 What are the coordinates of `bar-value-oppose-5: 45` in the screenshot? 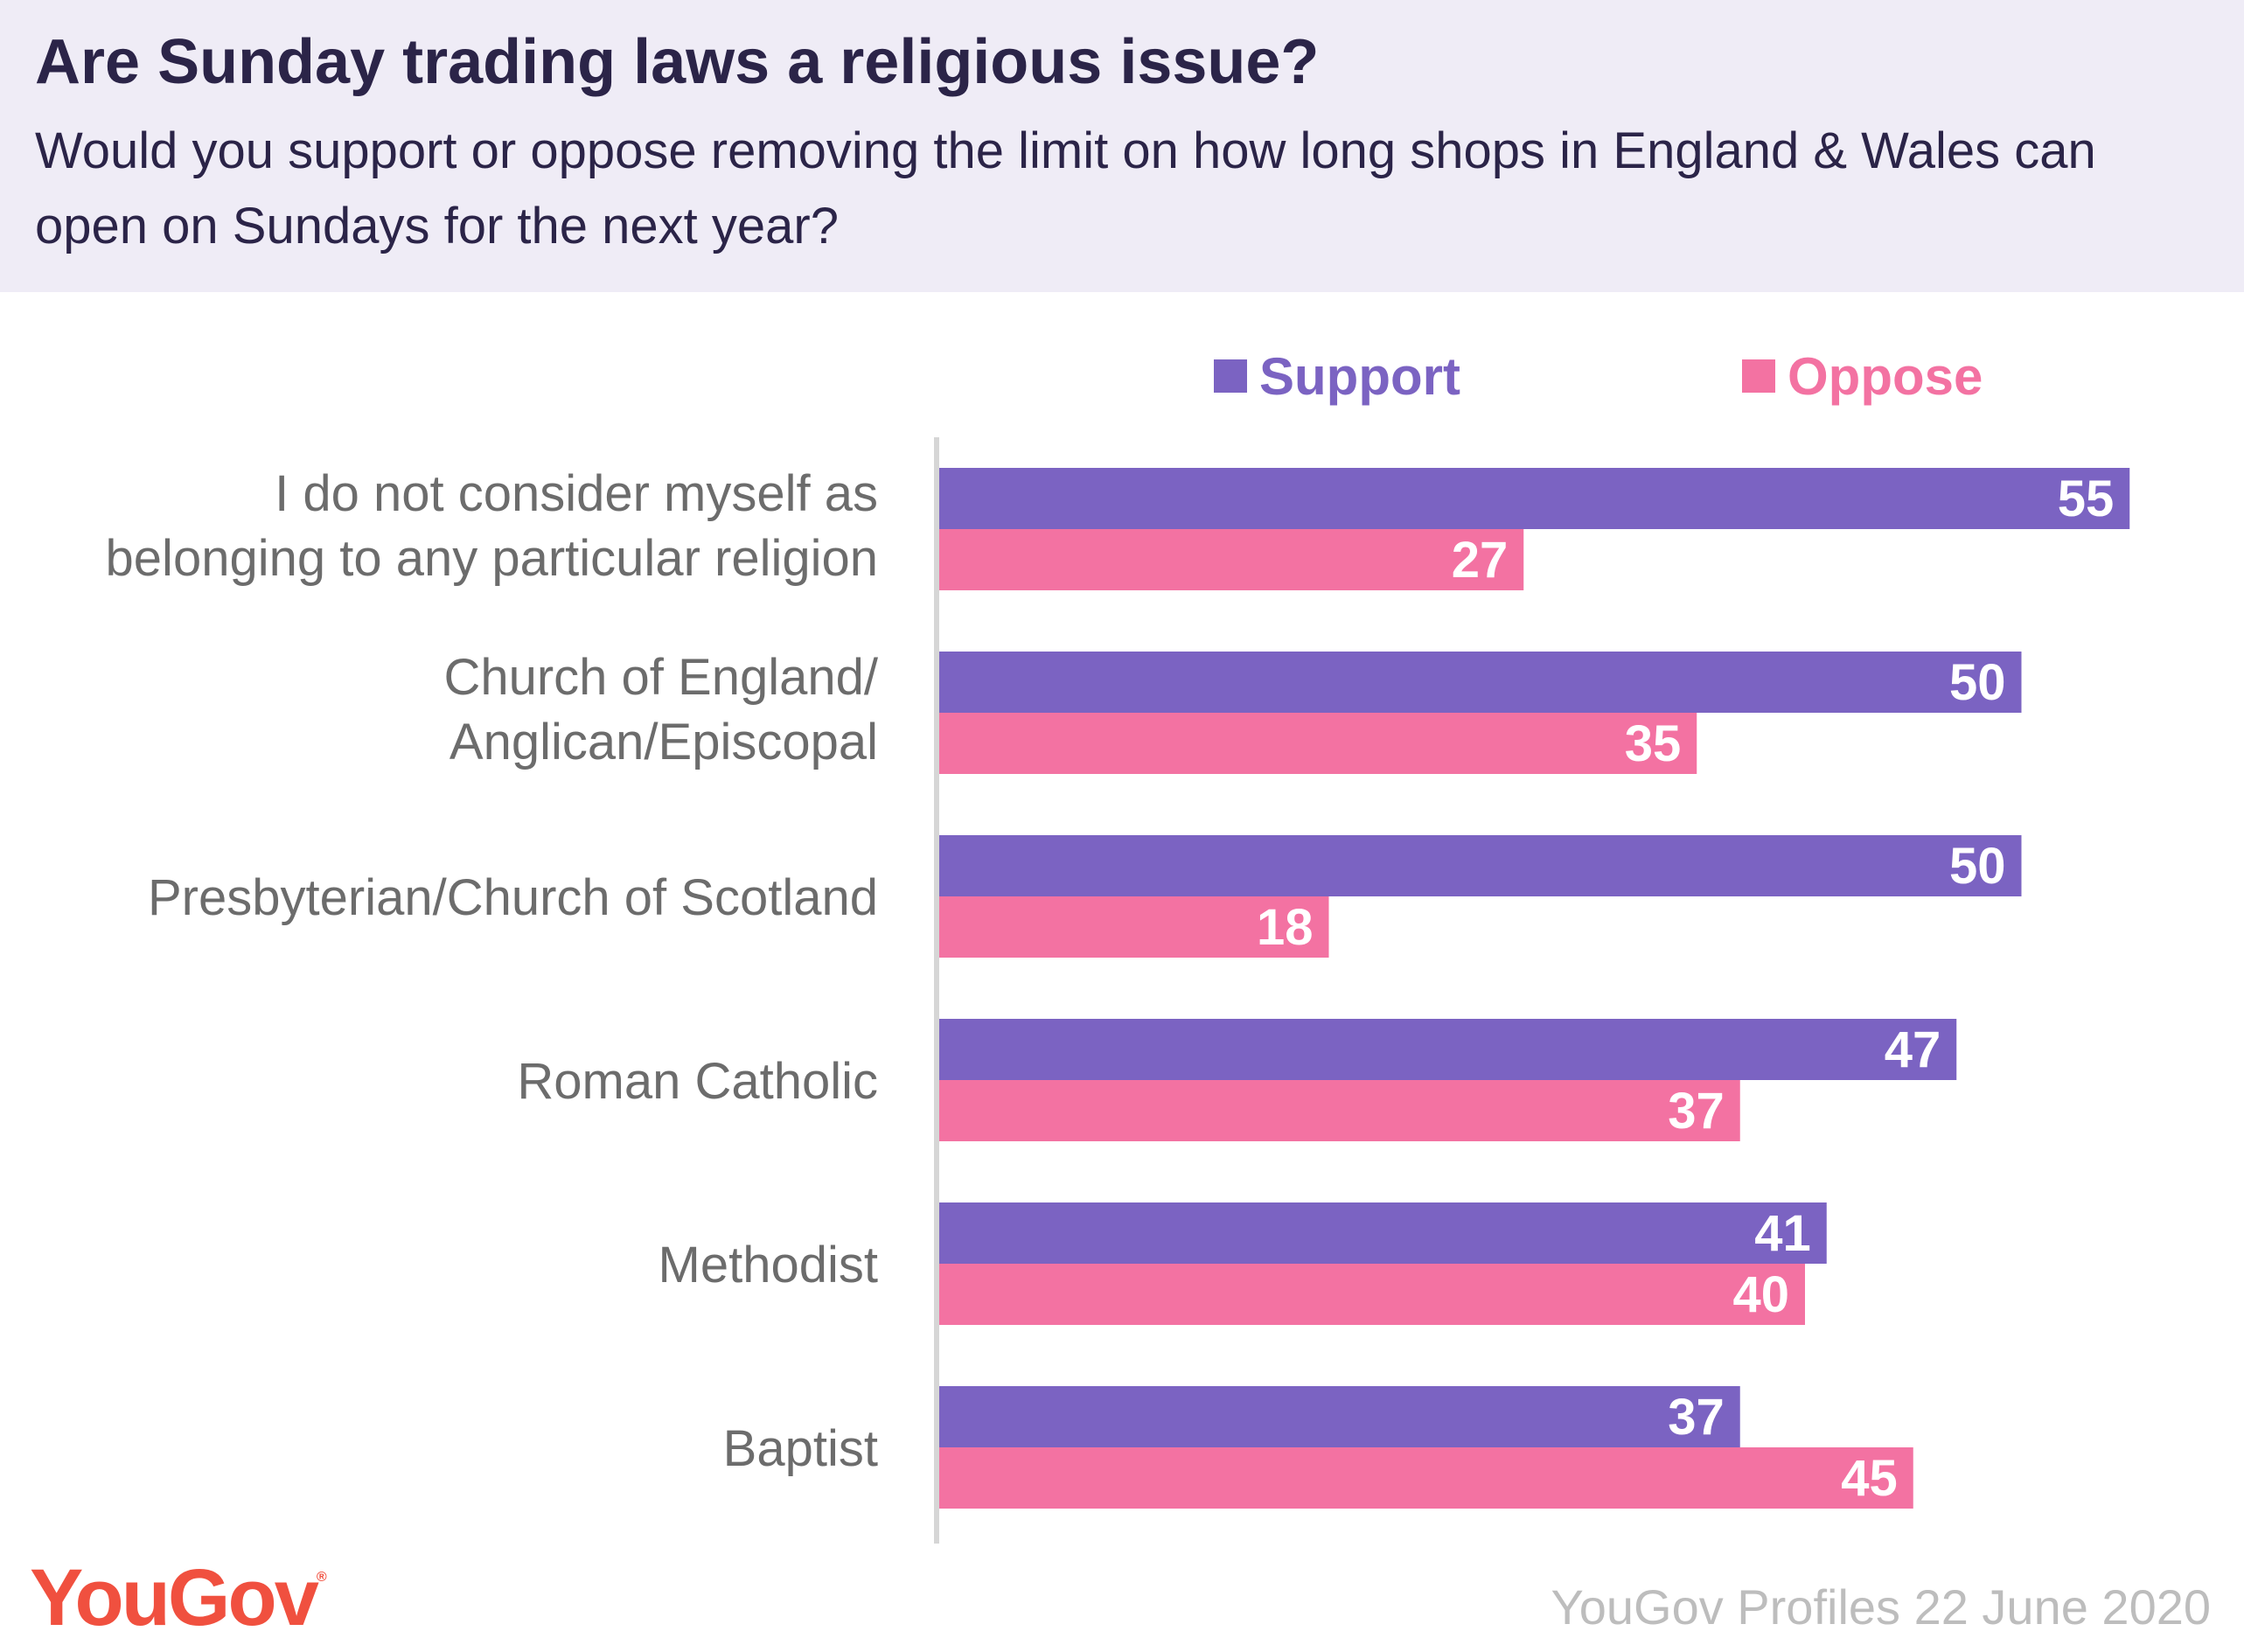 It's located at (1869, 1478).